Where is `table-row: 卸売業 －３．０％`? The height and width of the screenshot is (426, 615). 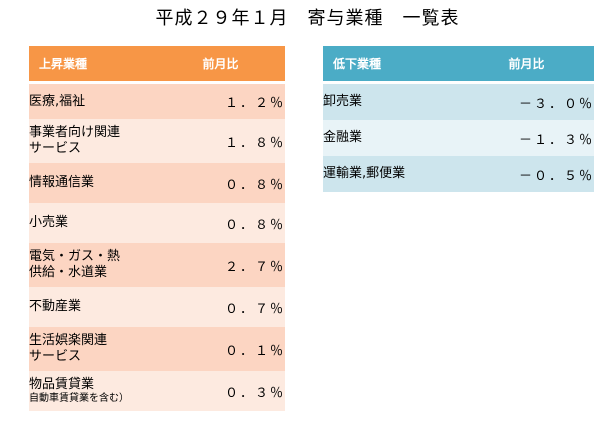 table-row: 卸売業 －３．０％ is located at coordinates (458, 102).